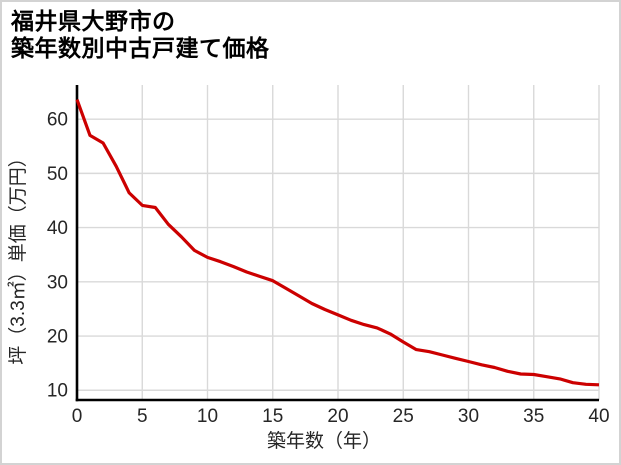 This screenshot has height=465, width=621. I want to click on x-tick-label: 0, so click(77, 416).